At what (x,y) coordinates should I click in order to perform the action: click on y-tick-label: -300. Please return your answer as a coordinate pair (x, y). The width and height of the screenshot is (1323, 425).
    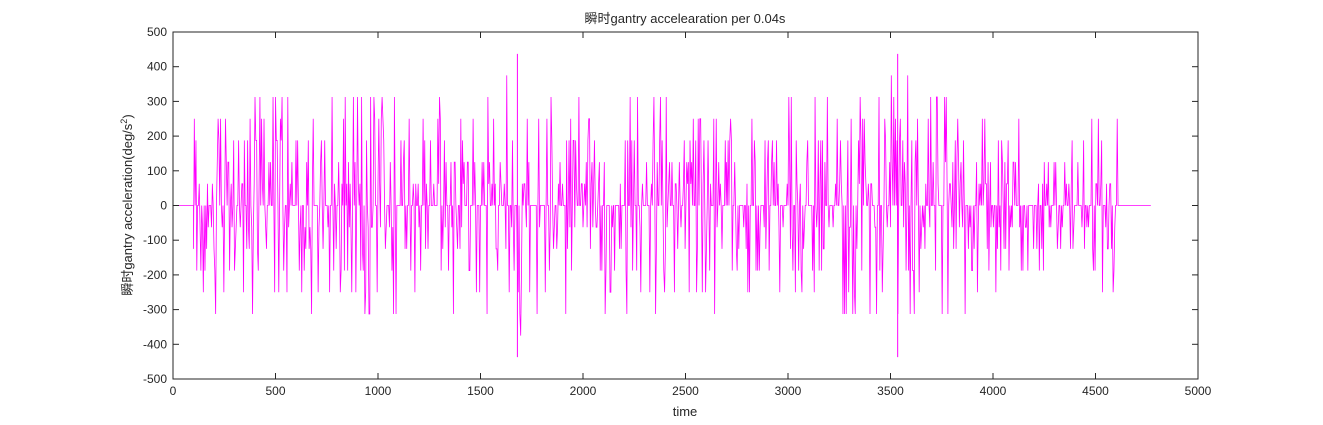
    Looking at the image, I should click on (155, 310).